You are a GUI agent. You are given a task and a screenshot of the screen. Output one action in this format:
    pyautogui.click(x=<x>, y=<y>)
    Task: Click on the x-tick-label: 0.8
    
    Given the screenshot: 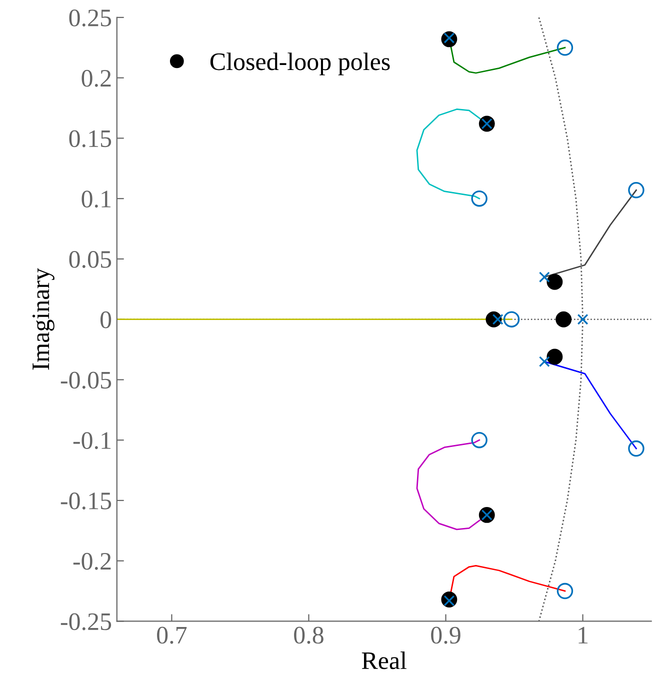 What is the action you would take?
    pyautogui.click(x=309, y=635)
    